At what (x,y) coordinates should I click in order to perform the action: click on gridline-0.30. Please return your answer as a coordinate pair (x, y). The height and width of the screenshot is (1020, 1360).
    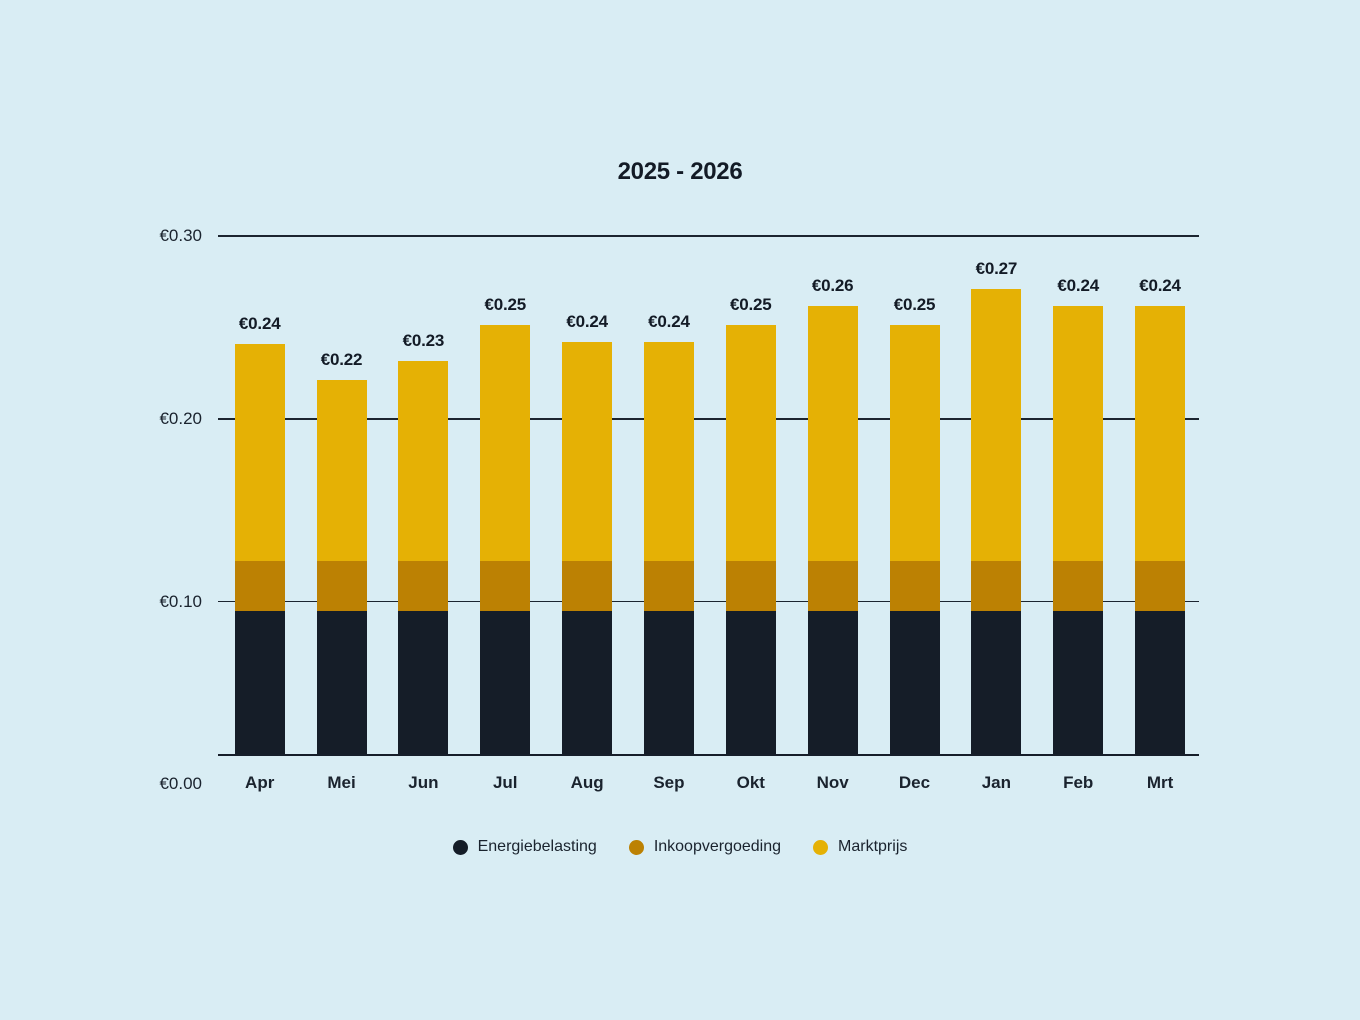
    Looking at the image, I should click on (708, 236).